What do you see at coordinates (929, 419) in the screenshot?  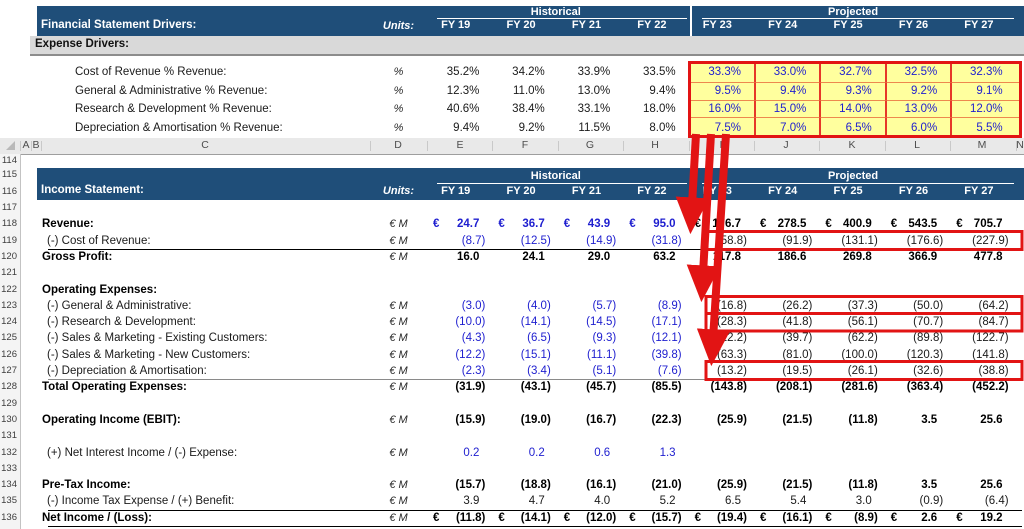 I see `cell-r130-FY26: 3.5` at bounding box center [929, 419].